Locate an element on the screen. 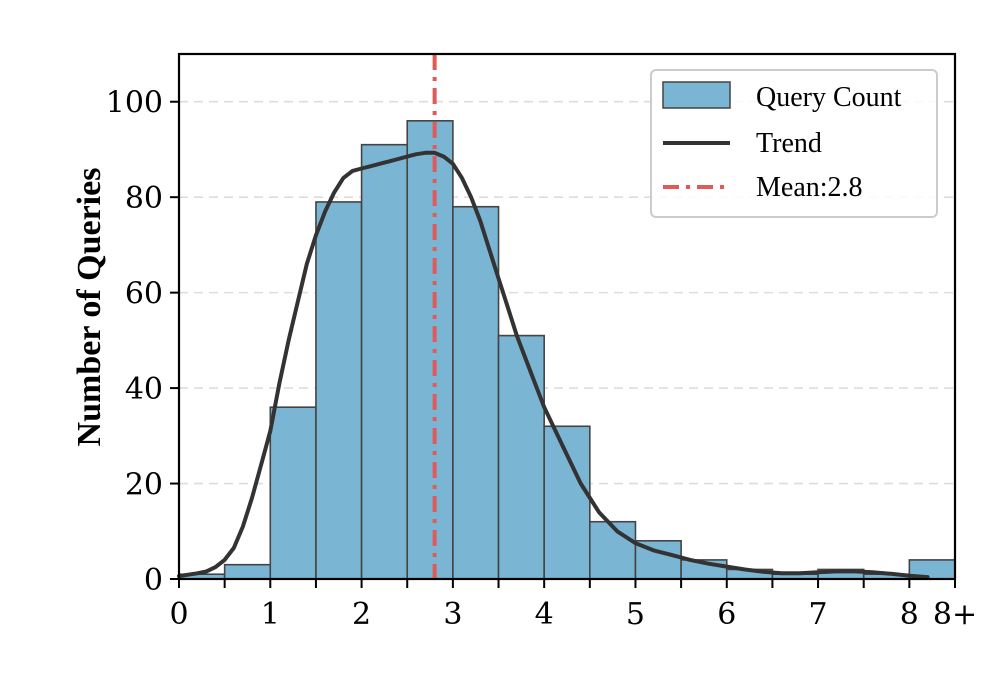 The image size is (995, 681). y-tick-label-5: 100 is located at coordinates (134, 103).